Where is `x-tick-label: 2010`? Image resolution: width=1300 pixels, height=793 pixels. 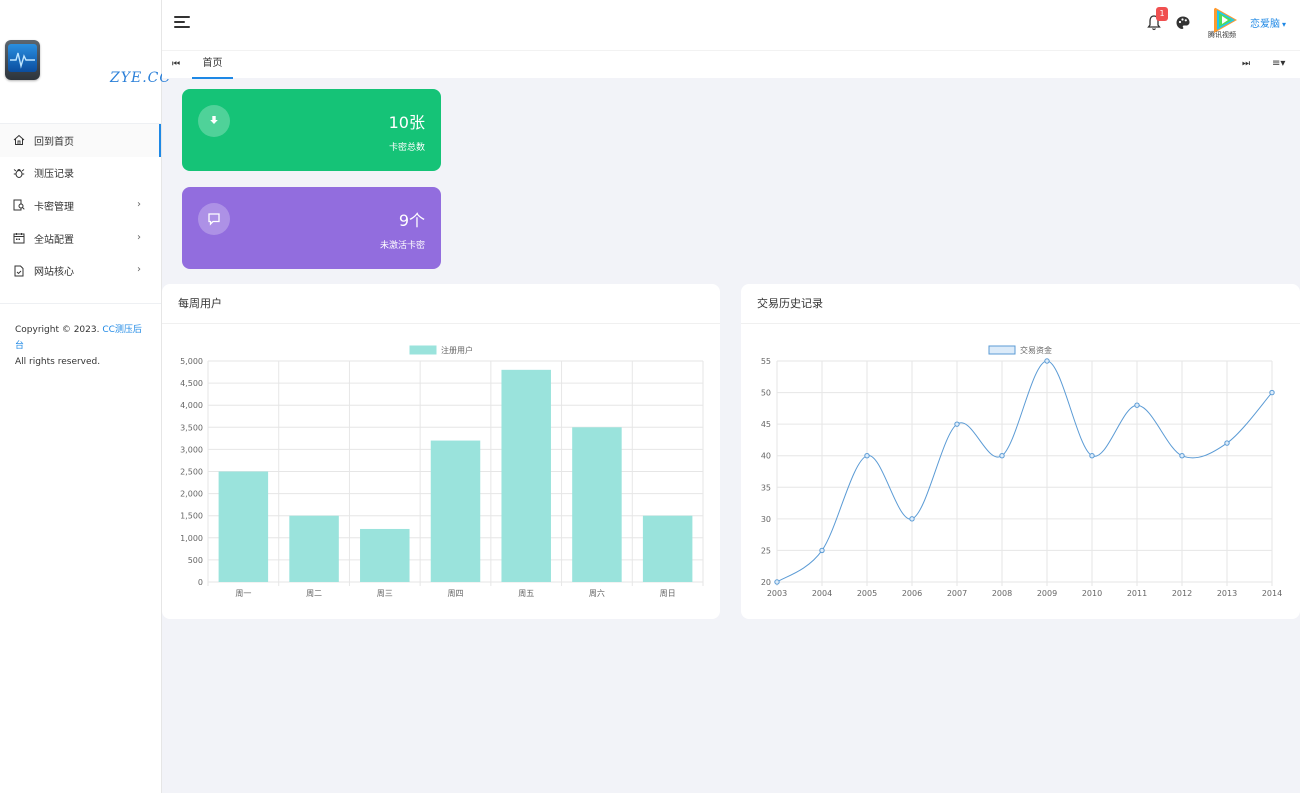 x-tick-label: 2010 is located at coordinates (1092, 593).